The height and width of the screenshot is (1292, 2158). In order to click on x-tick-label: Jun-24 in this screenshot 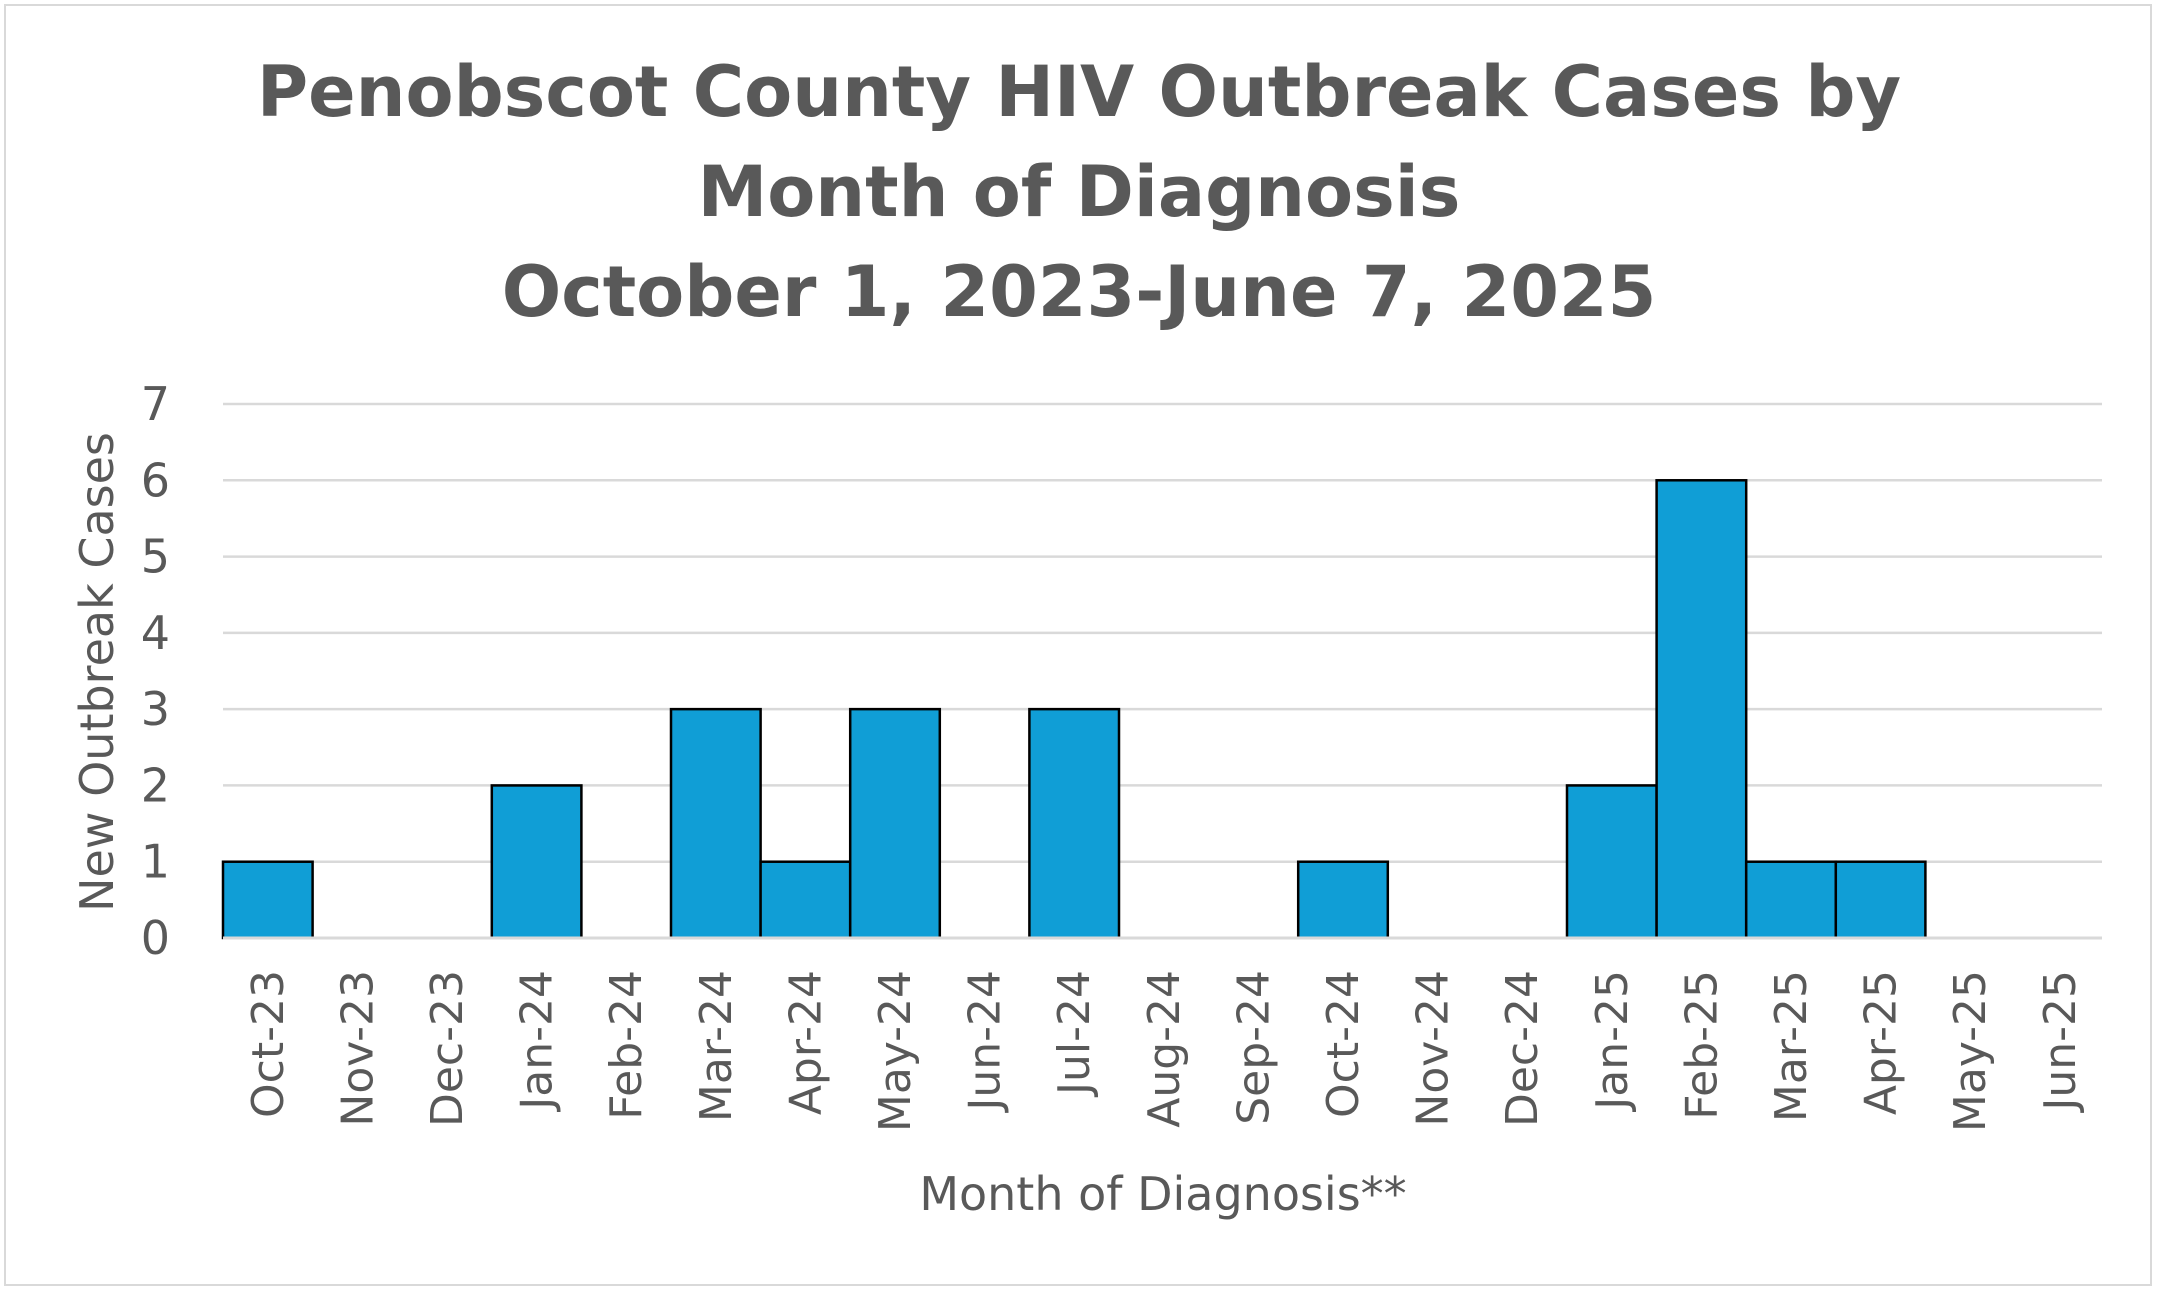, I will do `click(985, 1042)`.